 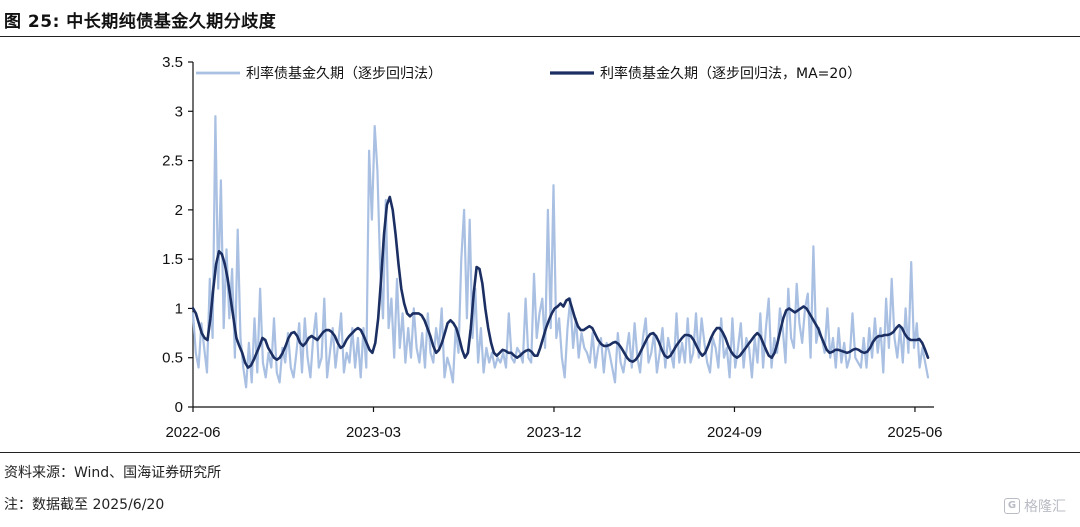 I want to click on x-tick-label: 2023-12, so click(x=553, y=432).